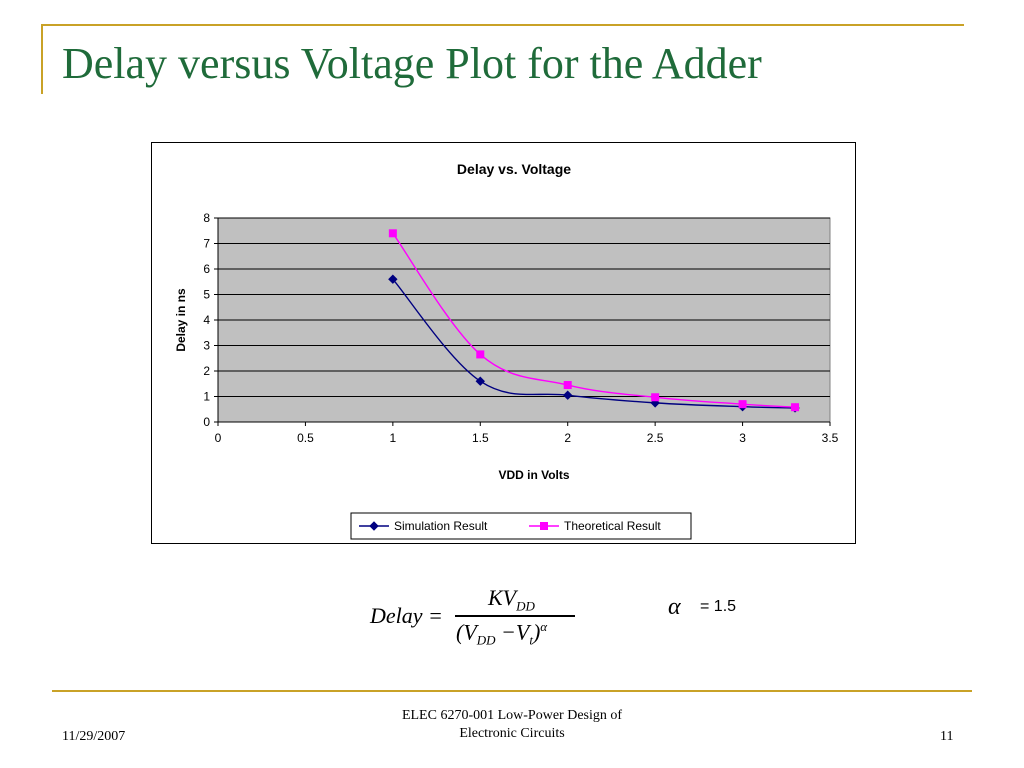  I want to click on formula-den-close: ), so click(536, 632).